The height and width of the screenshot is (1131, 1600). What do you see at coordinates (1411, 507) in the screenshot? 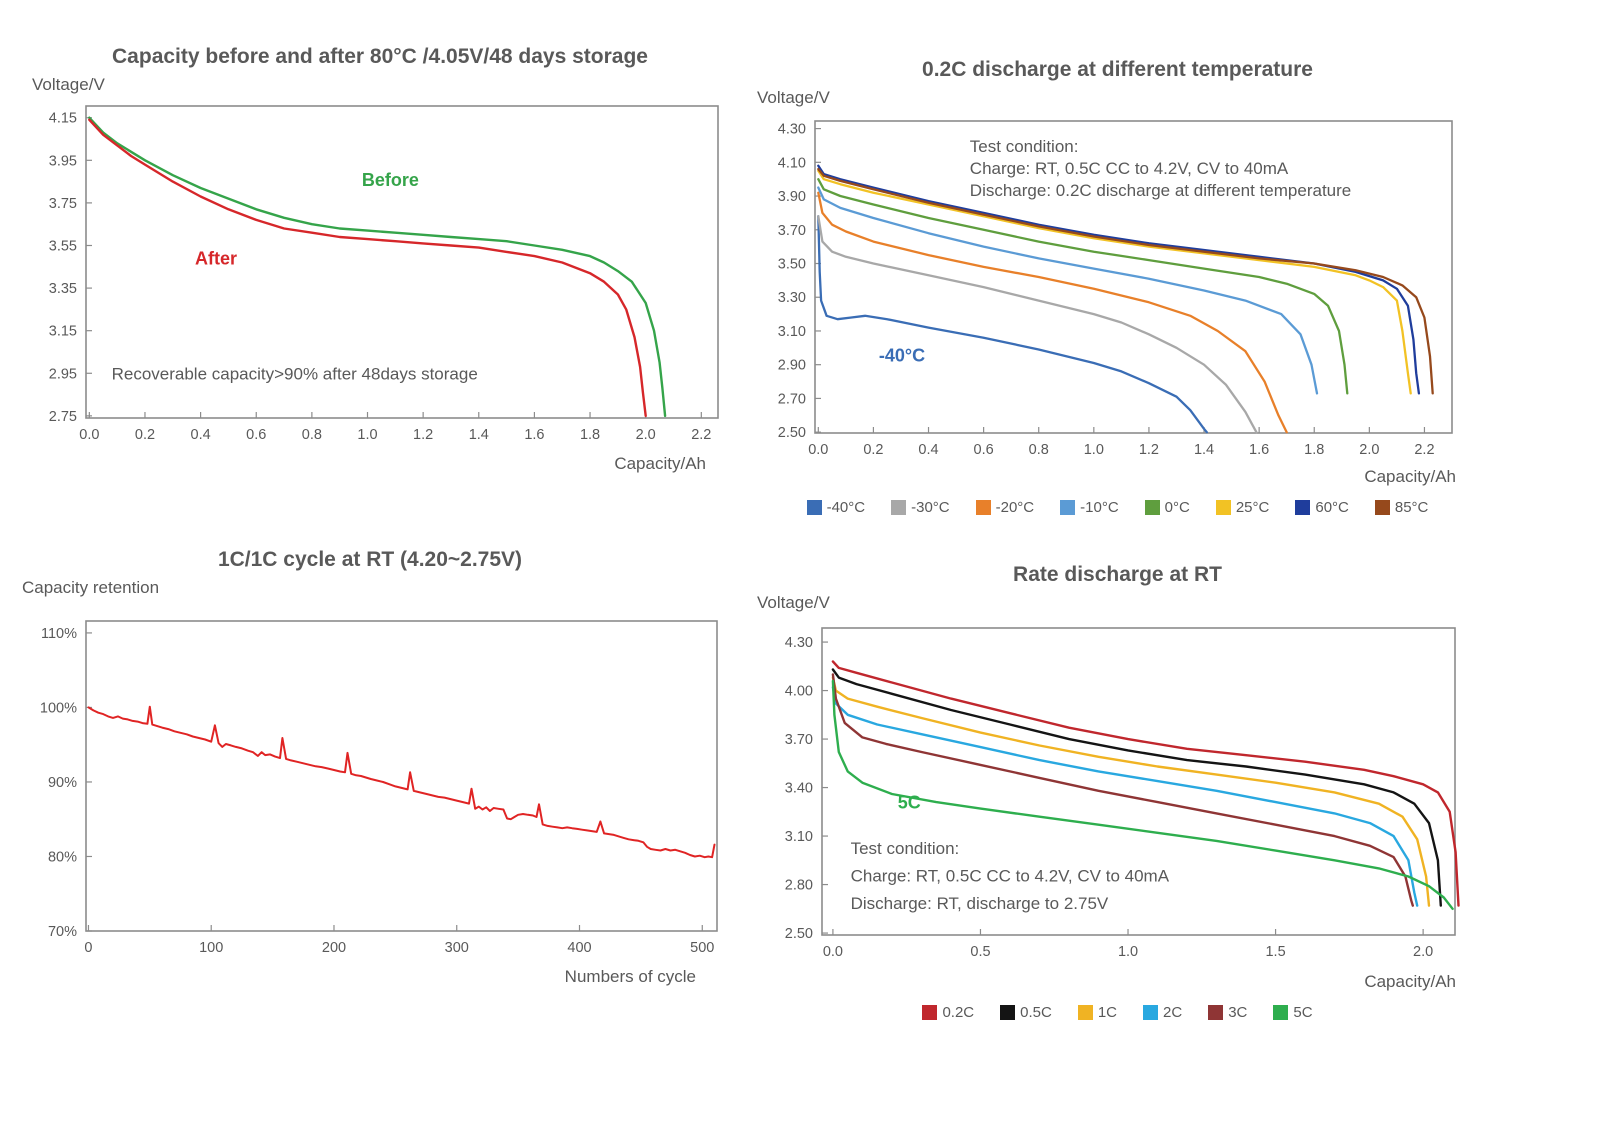
I see `legend-label: 85°C` at bounding box center [1411, 507].